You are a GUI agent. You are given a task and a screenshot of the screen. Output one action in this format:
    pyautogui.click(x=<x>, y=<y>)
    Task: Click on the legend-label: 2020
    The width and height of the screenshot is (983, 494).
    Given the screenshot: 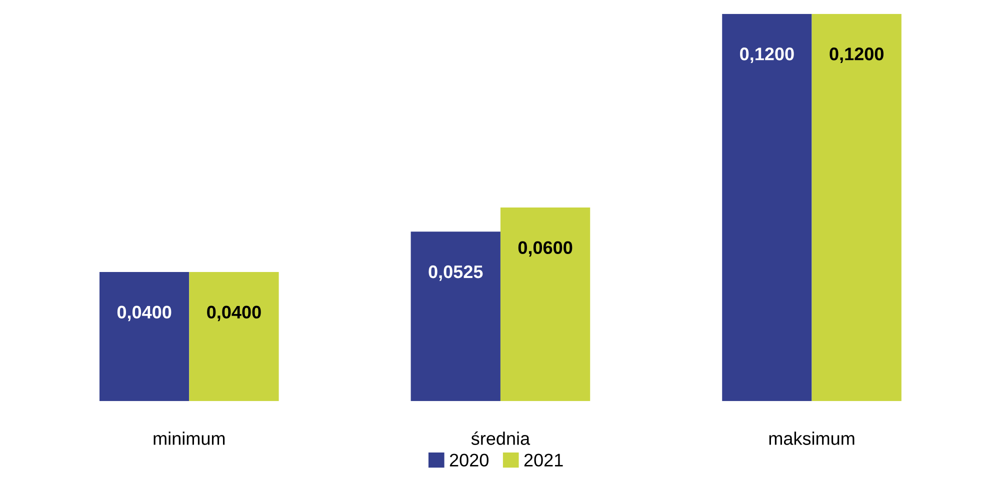 What is the action you would take?
    pyautogui.click(x=469, y=460)
    